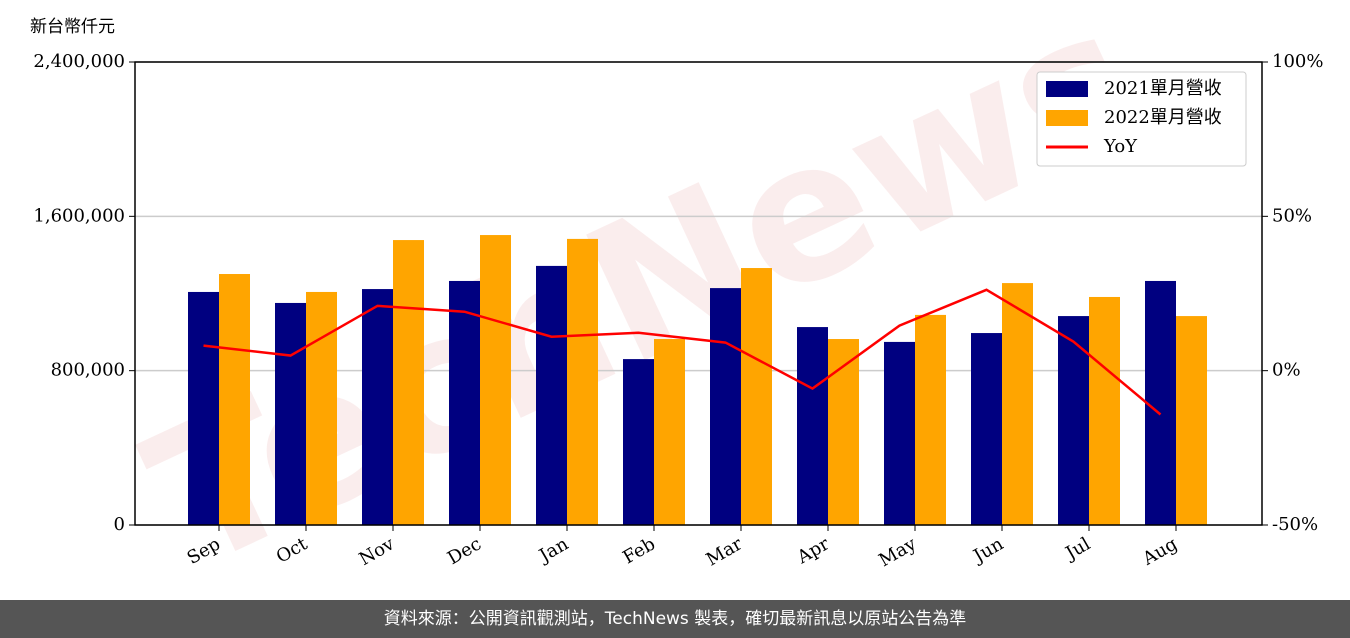  I want to click on y2-tick-label: 50%, so click(1292, 215).